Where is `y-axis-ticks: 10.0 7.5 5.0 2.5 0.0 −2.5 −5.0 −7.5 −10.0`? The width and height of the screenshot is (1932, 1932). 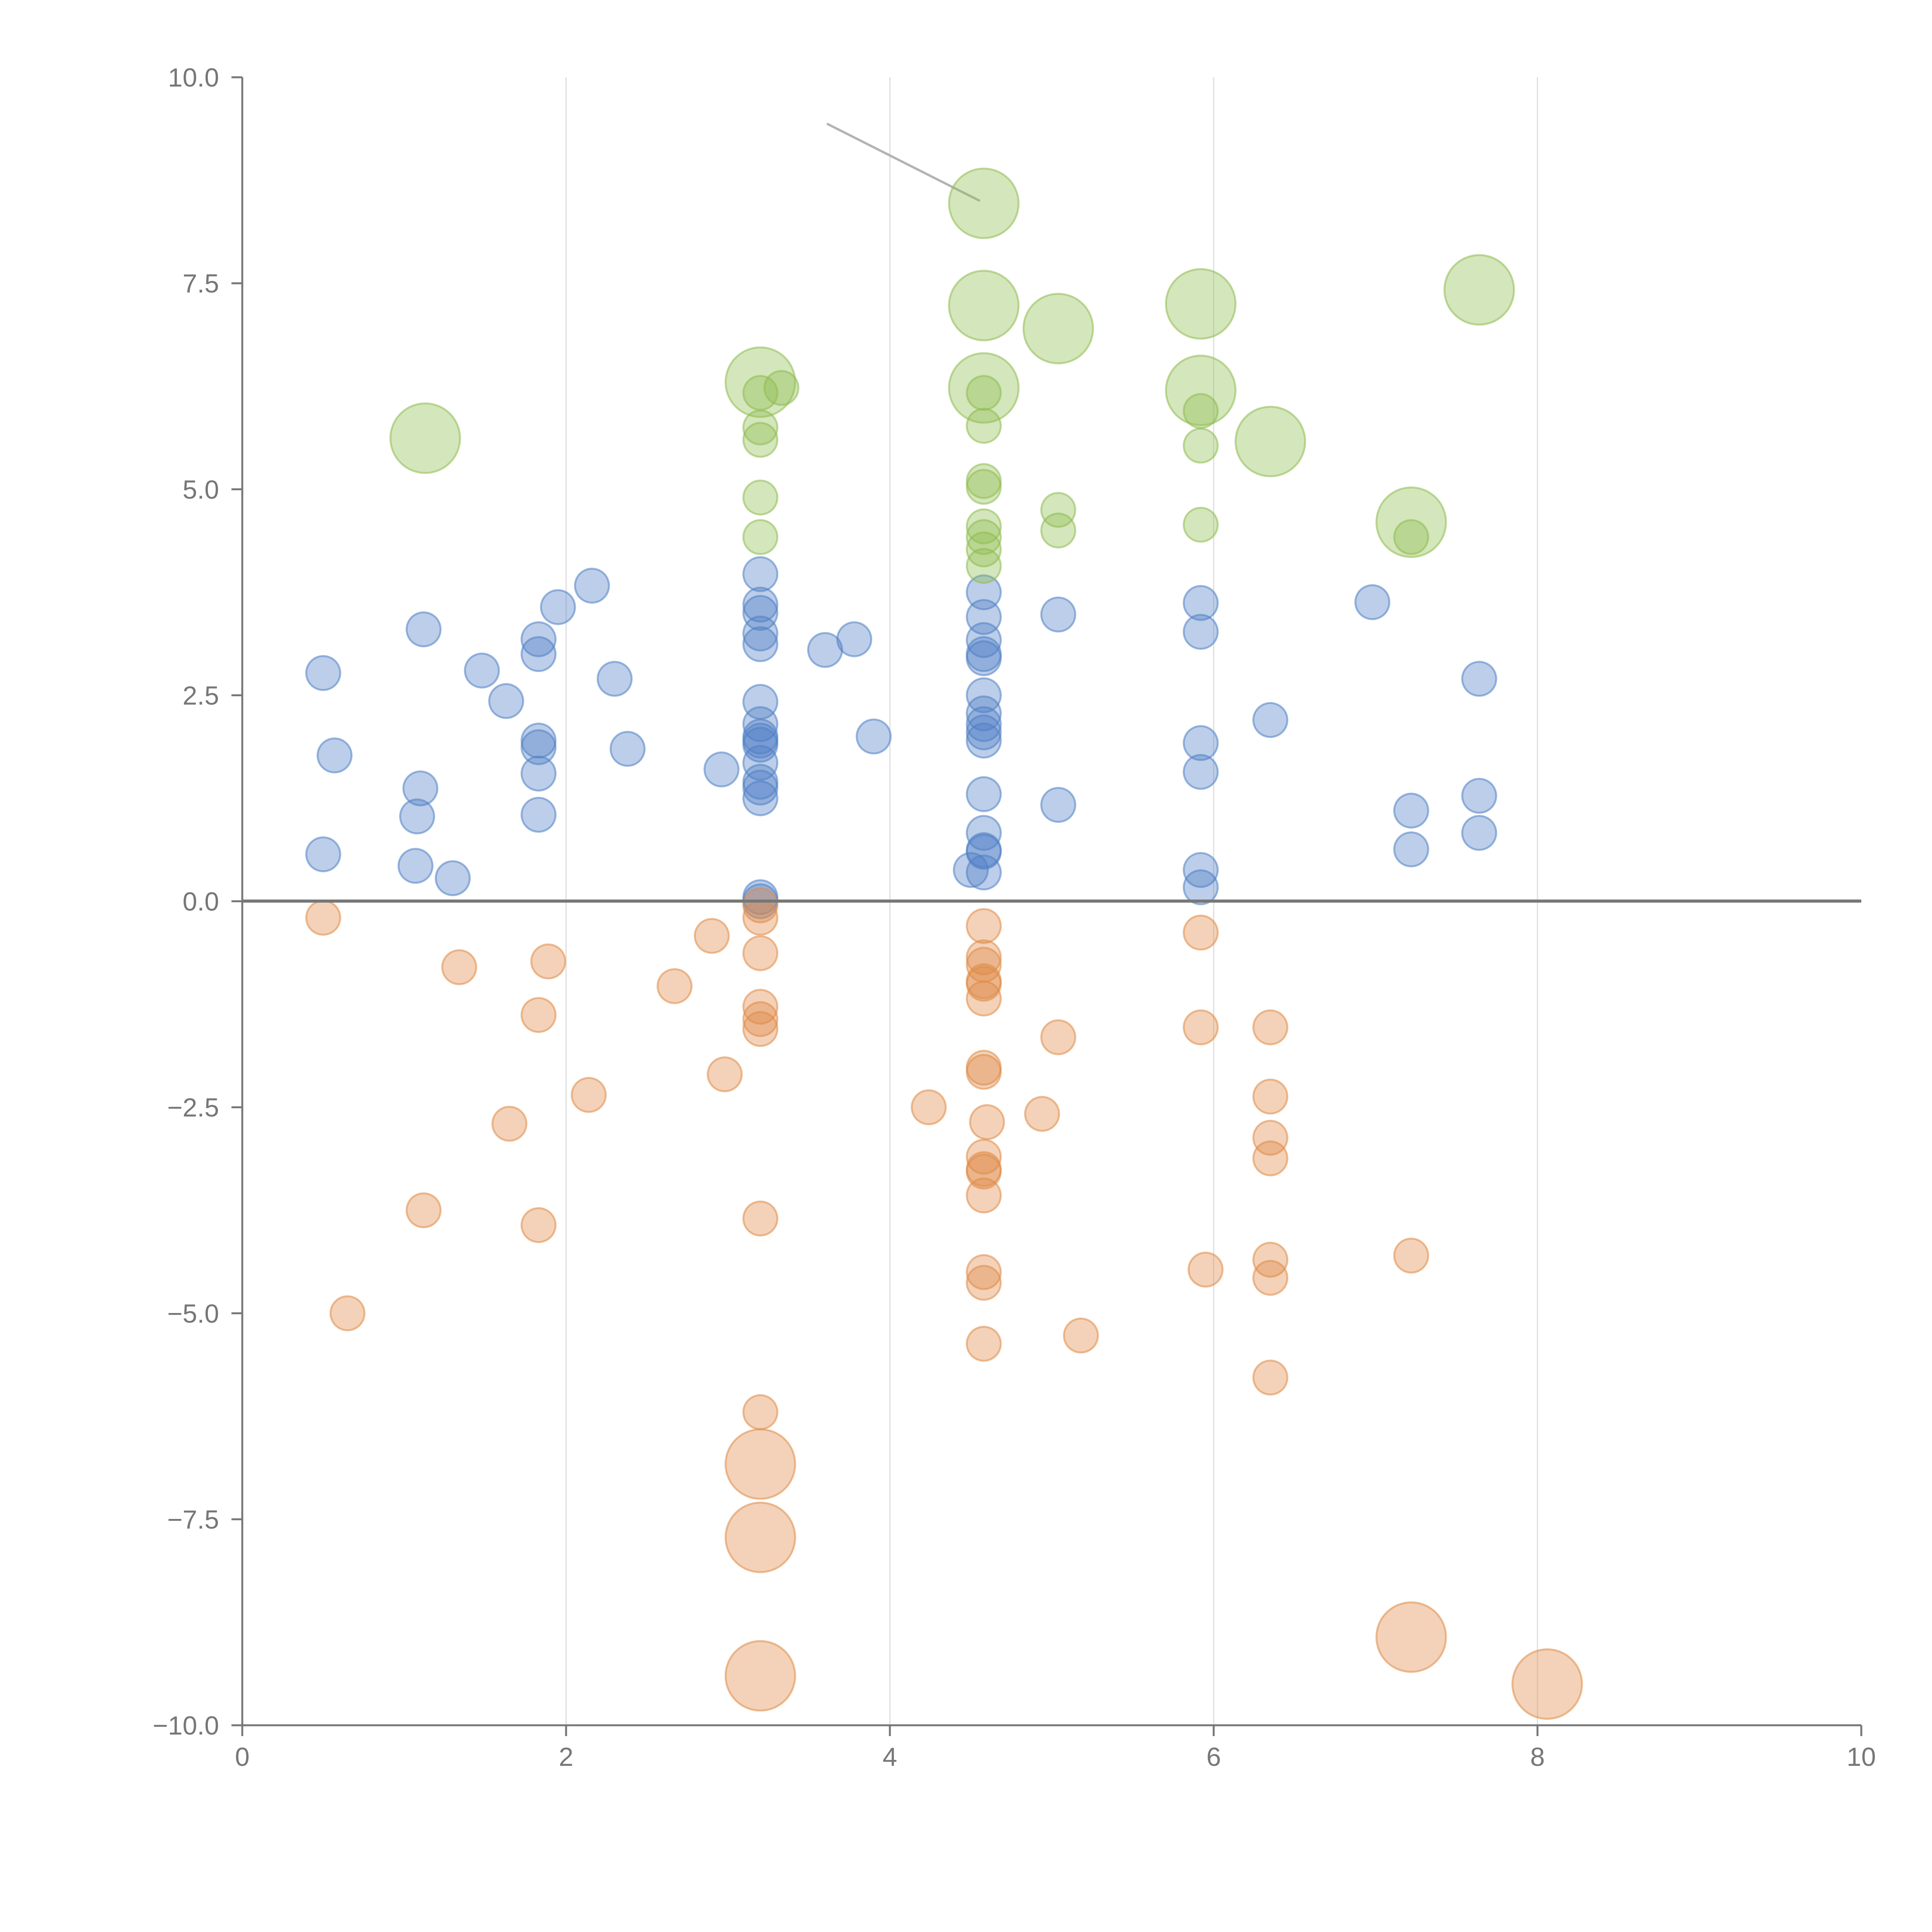 y-axis-ticks: 10.0 7.5 5.0 2.5 0.0 −2.5 −5.0 −7.5 −10.0 is located at coordinates (198, 901).